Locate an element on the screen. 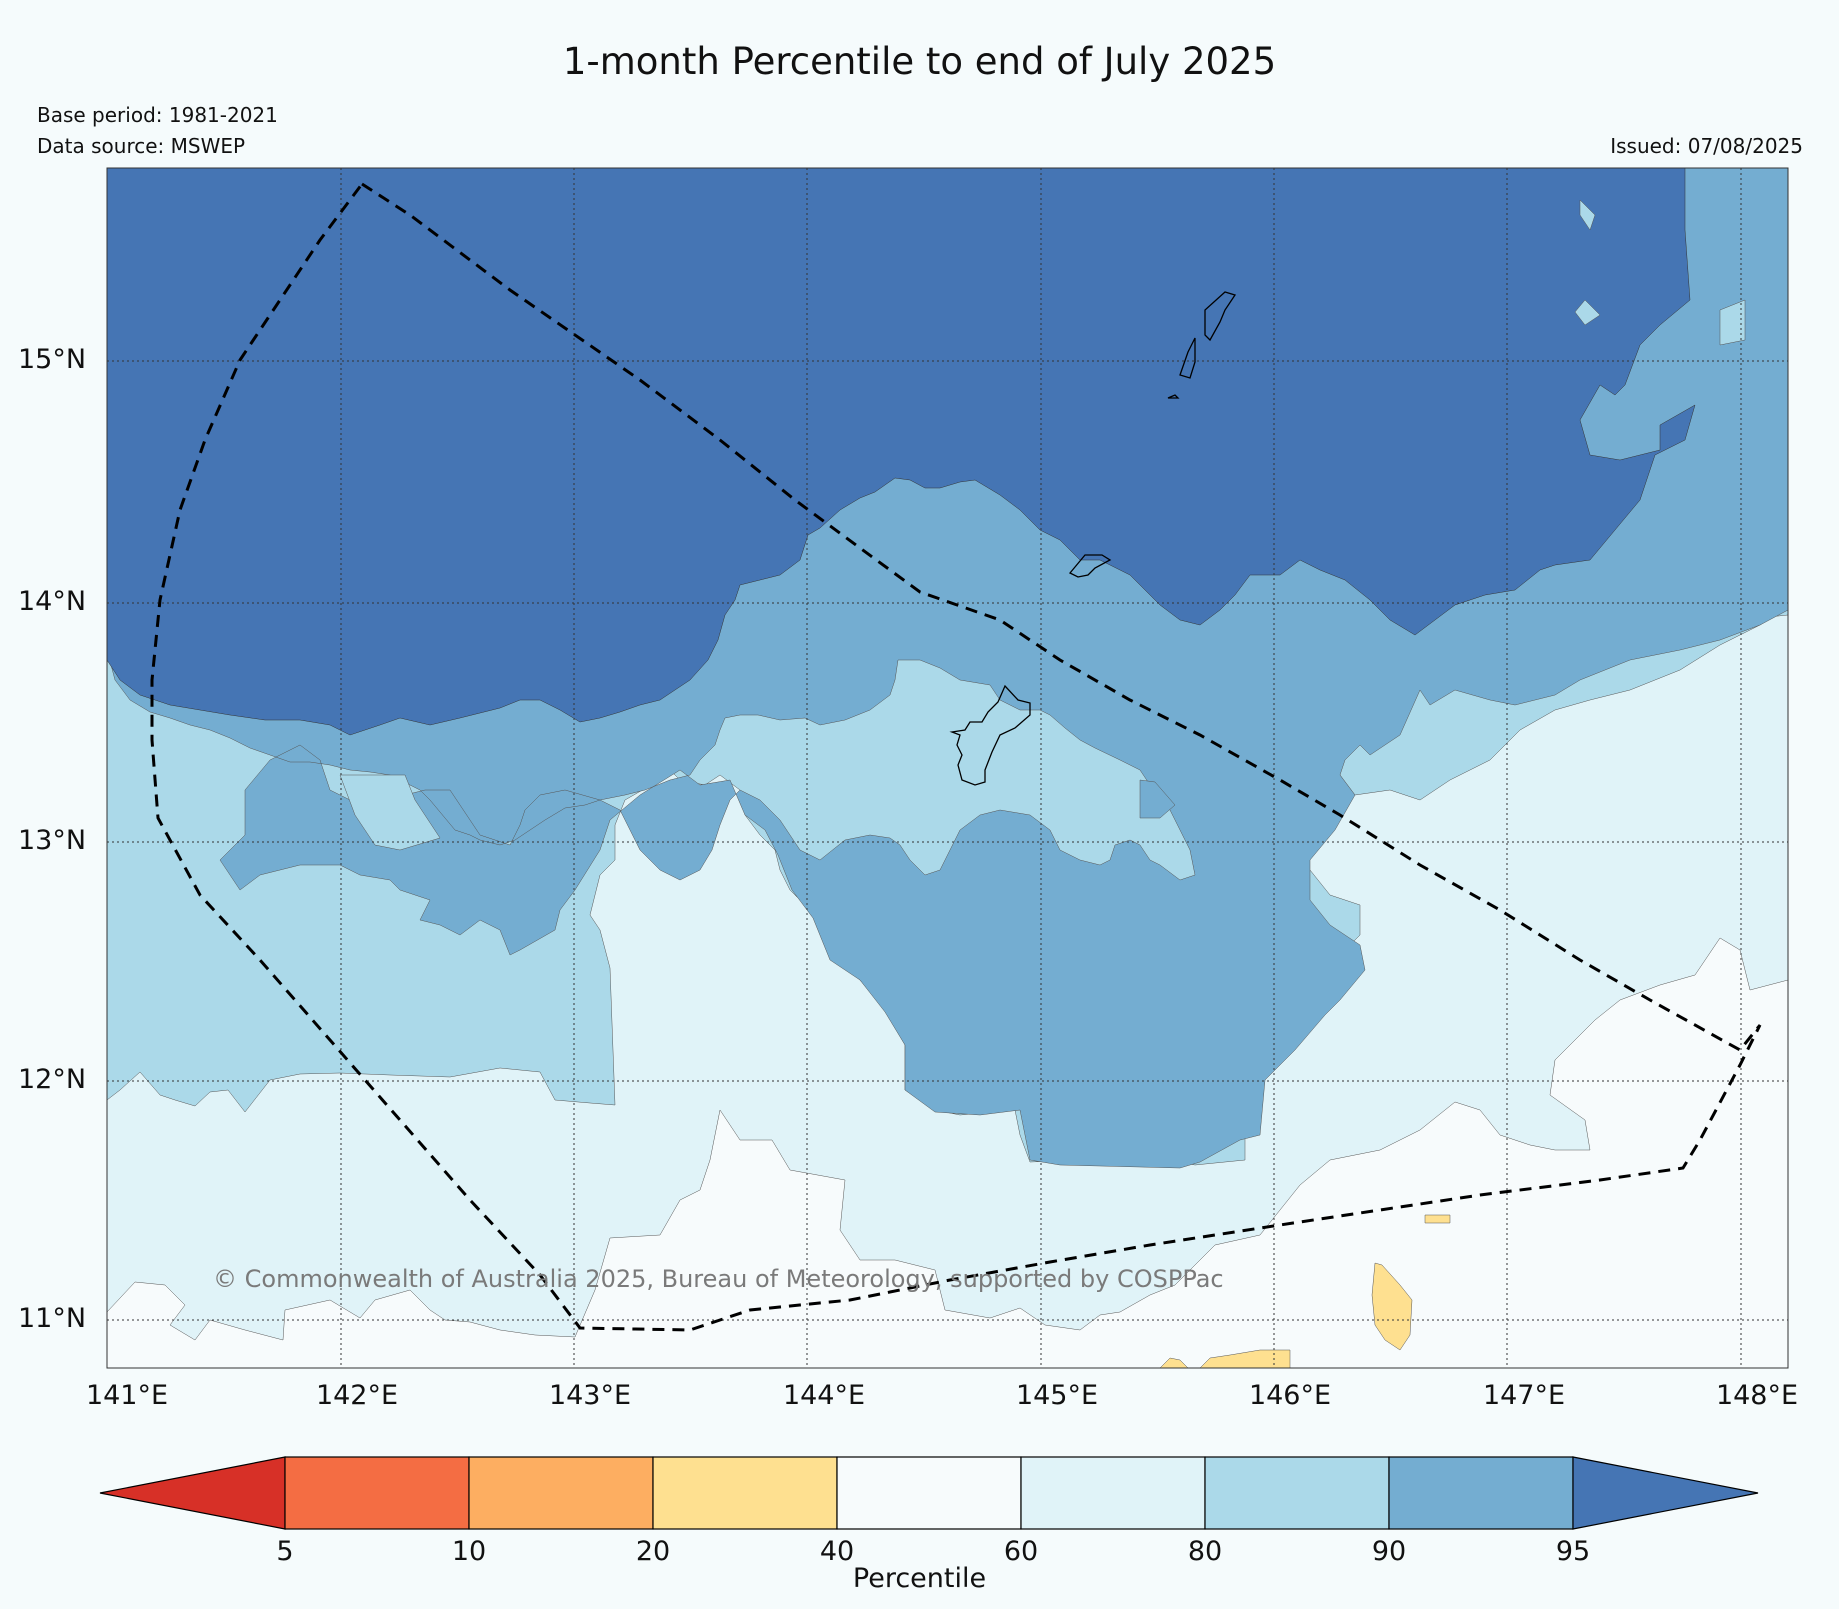  colorbar-tick: 40 is located at coordinates (837, 1551).